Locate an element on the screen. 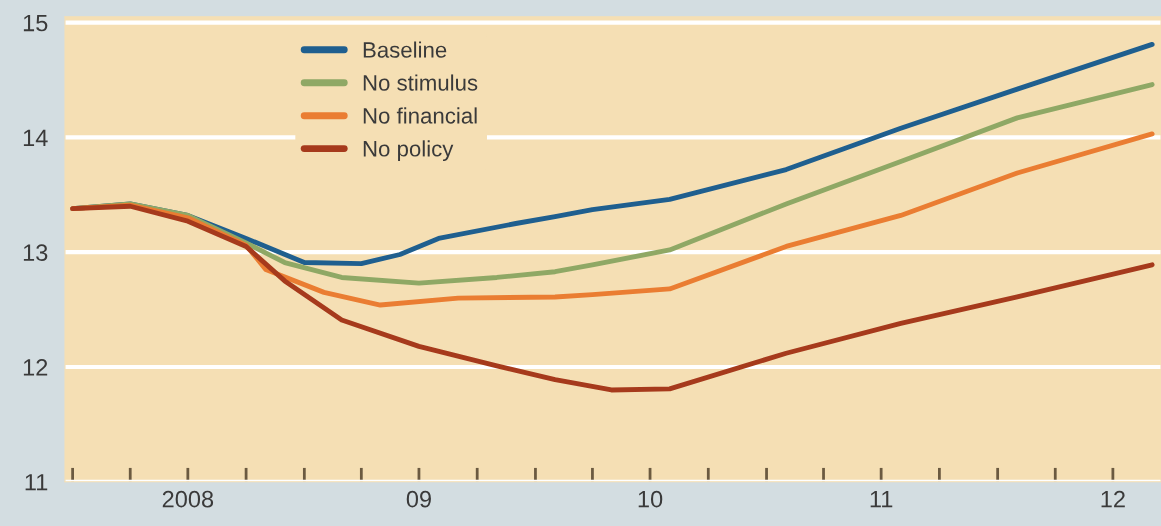 This screenshot has width=1161, height=526. legend-label: Baseline is located at coordinates (405, 49).